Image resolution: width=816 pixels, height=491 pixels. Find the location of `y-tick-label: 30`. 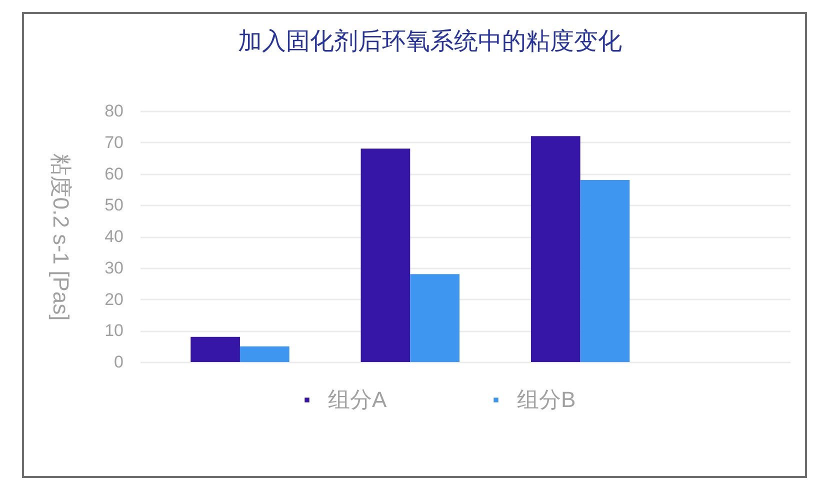

y-tick-label: 30 is located at coordinates (114, 268).